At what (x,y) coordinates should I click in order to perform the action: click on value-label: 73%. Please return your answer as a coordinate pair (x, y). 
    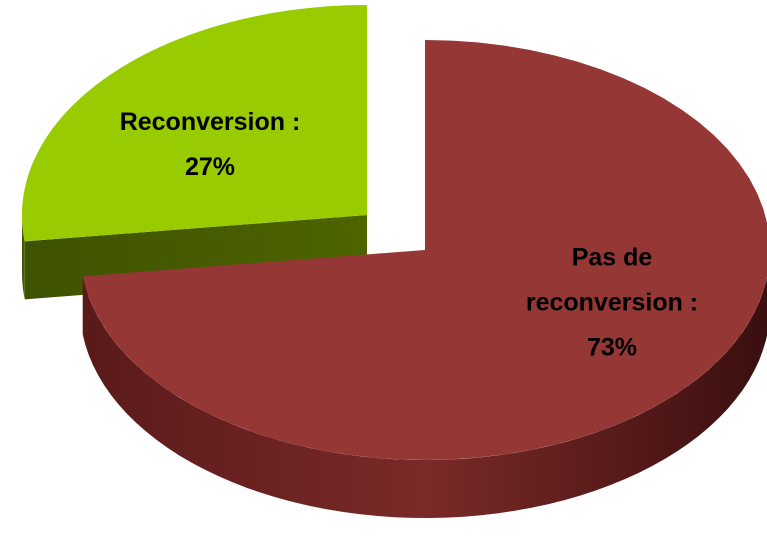
    Looking at the image, I should click on (612, 347).